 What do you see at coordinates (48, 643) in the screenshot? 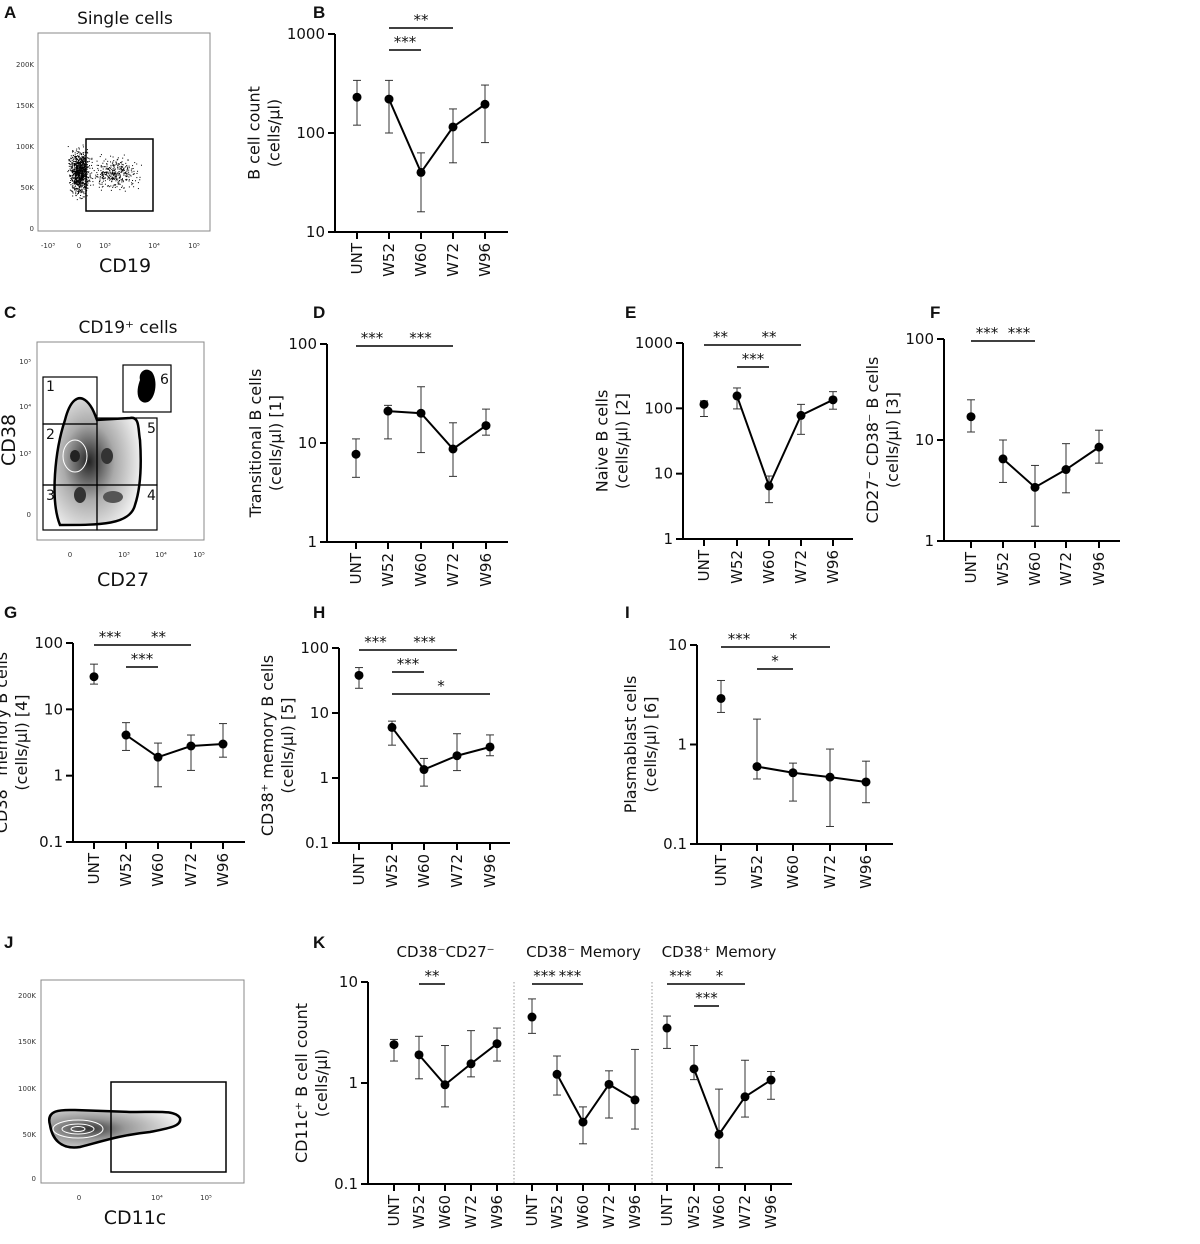
I see `y-tick-label: 100` at bounding box center [48, 643].